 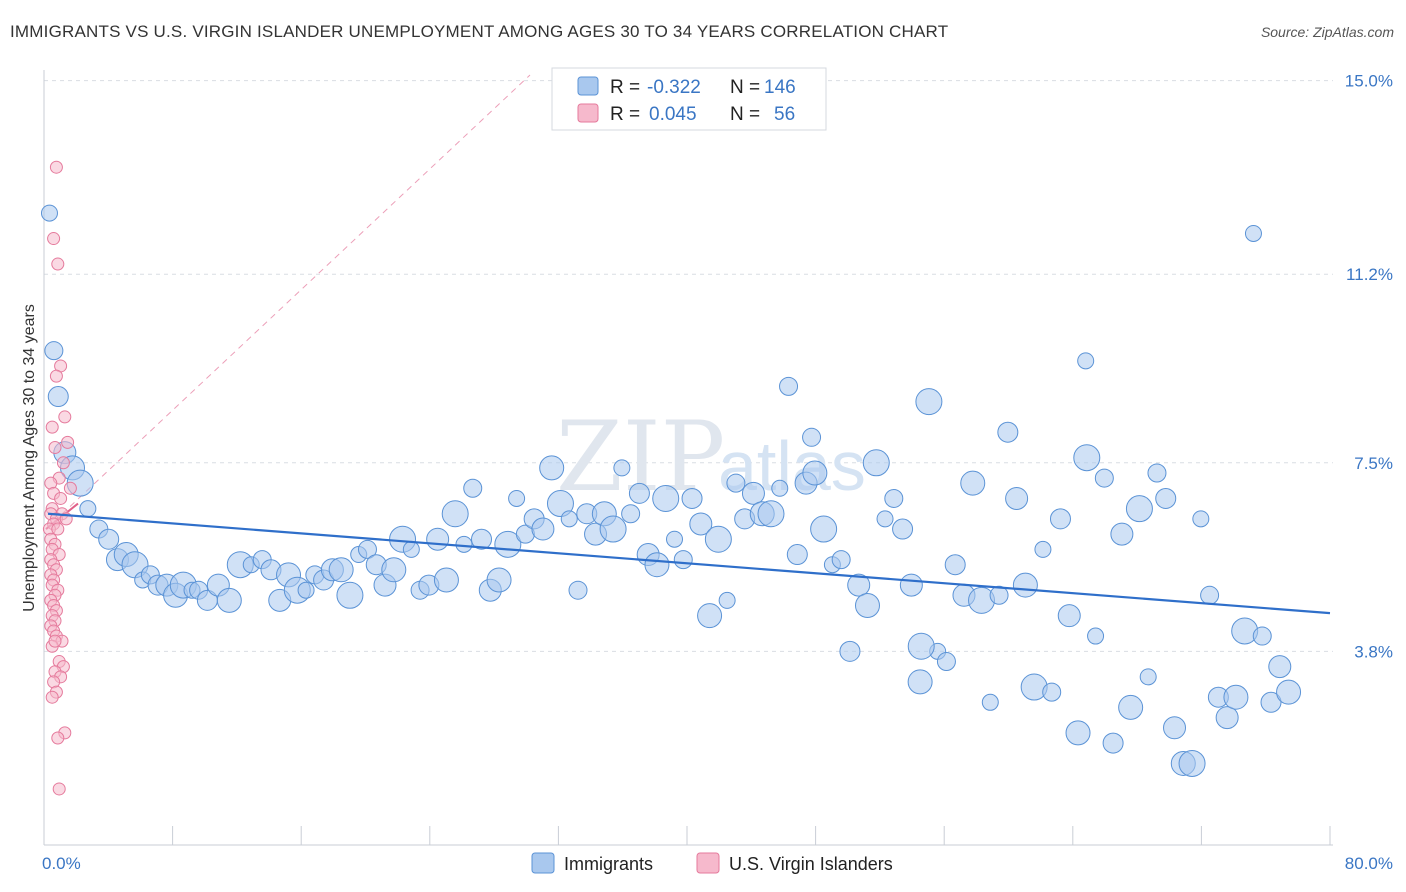 What do you see at coordinates (711, 457) in the screenshot?
I see `watermark: ZIP atlas` at bounding box center [711, 457].